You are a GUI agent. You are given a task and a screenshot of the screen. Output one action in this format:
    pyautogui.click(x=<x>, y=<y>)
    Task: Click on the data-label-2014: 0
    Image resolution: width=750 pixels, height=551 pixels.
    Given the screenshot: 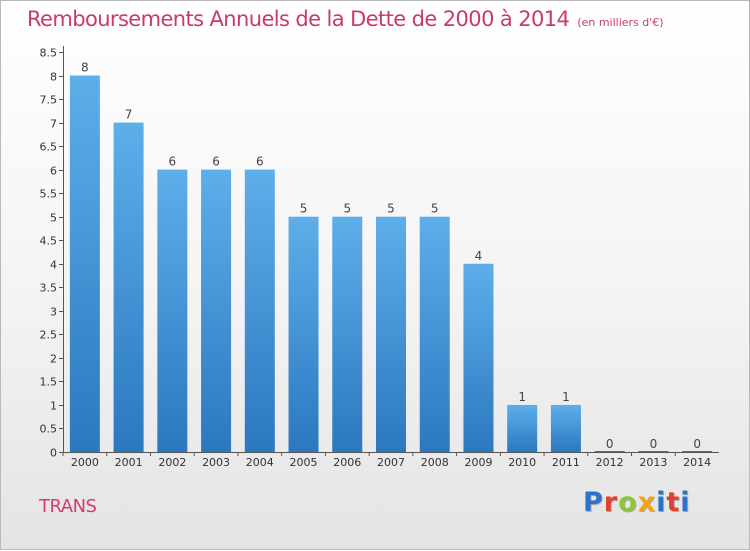 What is the action you would take?
    pyautogui.click(x=697, y=444)
    